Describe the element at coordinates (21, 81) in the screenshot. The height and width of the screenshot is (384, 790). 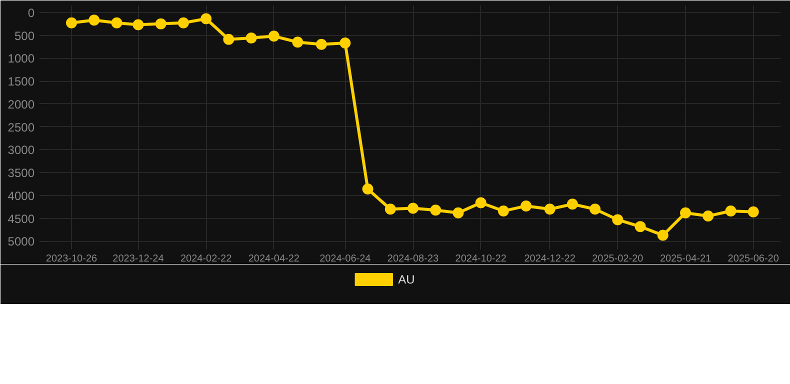
I see `y-tick-label: 1500` at that location.